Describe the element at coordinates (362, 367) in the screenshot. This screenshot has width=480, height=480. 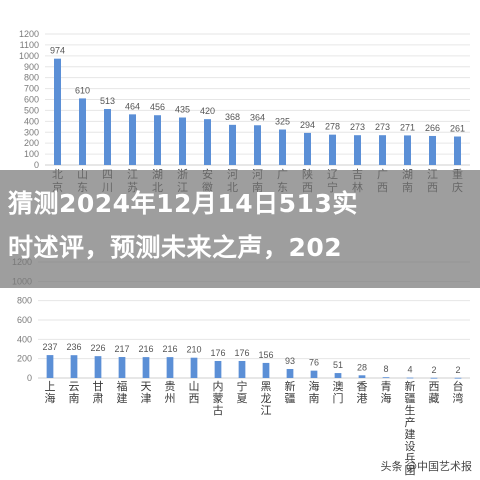
I see `data-label: 28` at that location.